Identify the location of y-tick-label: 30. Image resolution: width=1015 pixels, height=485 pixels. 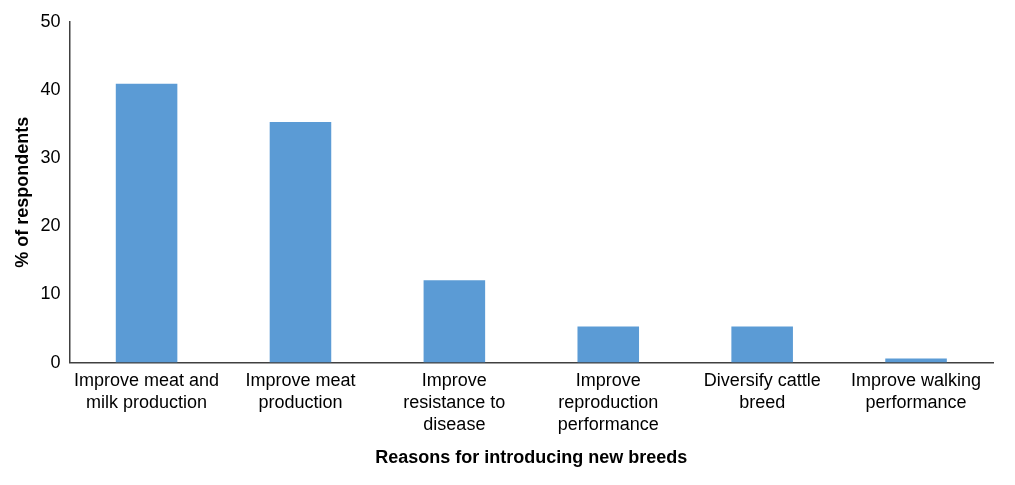
(50, 157).